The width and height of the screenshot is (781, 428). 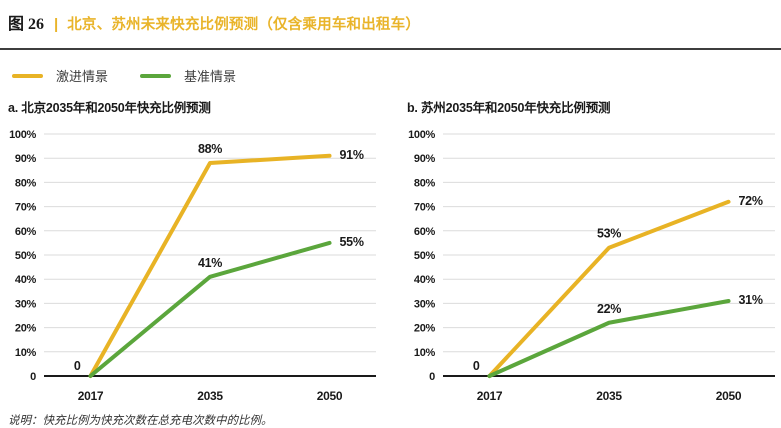 I want to click on chart-legend: 激进情景 基准情景, so click(x=390, y=67).